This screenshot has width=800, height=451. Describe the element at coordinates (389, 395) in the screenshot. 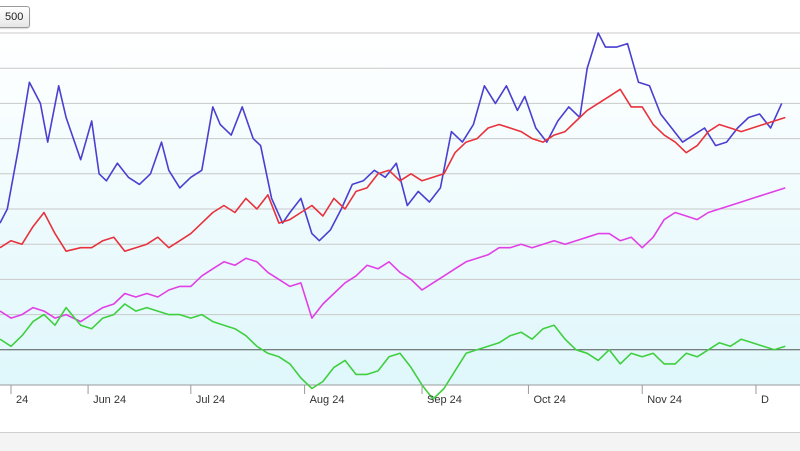

I see `x-axis: 24 Jun 24 Jul 24 Aug 24 Sep 24 Oct 24 Nov 24 D` at that location.